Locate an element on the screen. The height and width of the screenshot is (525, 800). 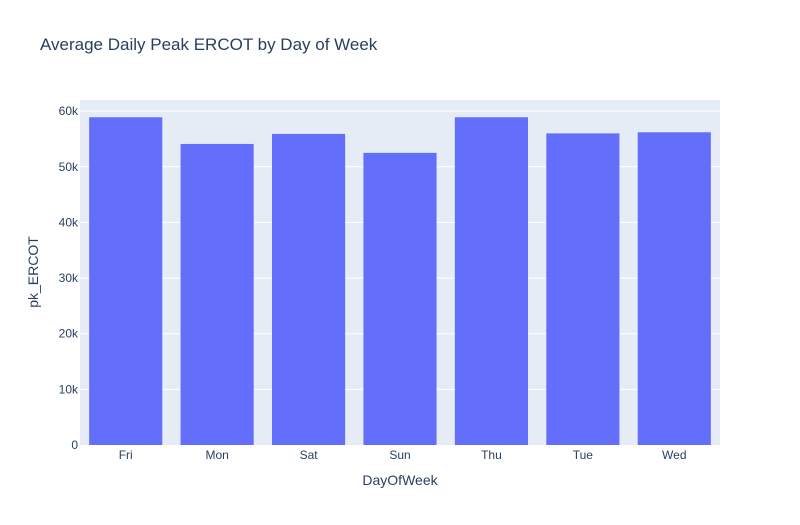
y-tick-label: 40k is located at coordinates (69, 222).